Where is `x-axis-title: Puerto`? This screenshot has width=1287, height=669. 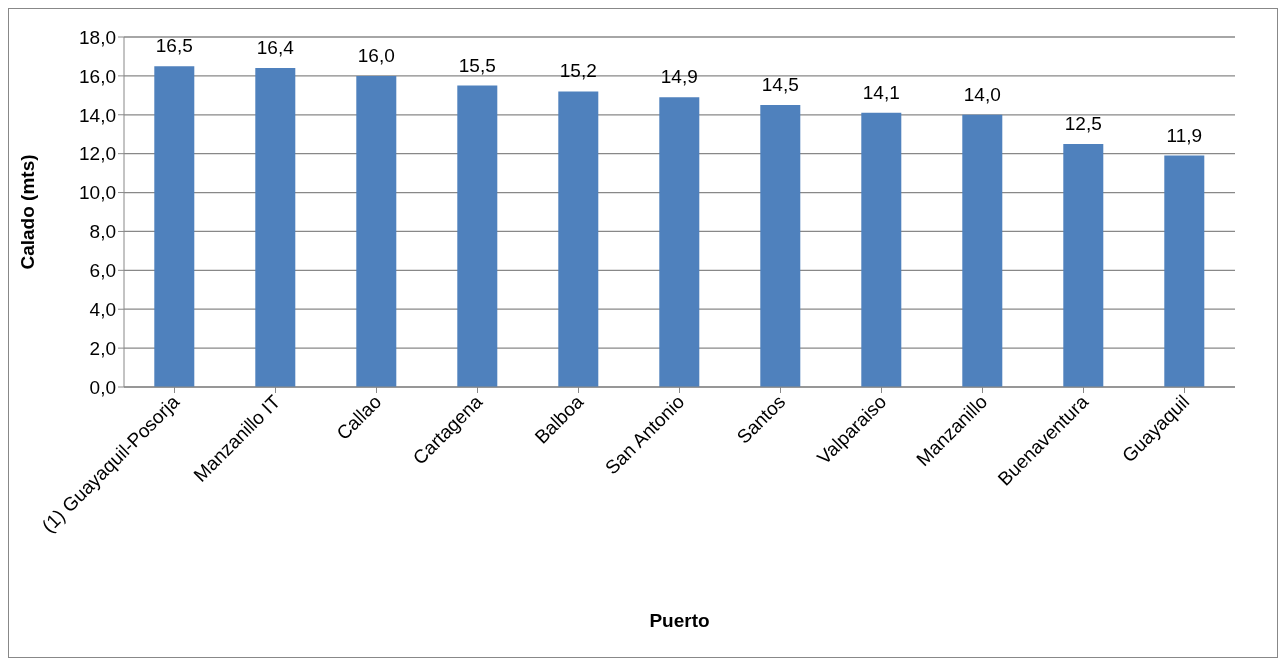 x-axis-title: Puerto is located at coordinates (679, 620).